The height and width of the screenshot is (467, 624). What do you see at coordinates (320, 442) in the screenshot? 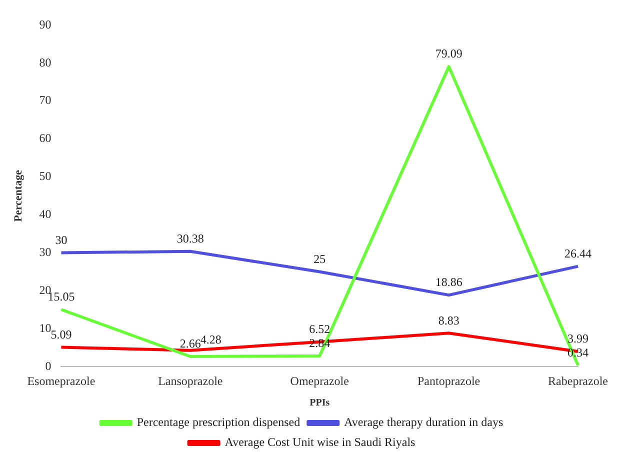
I see `legend-label: Average Cost Unit wise in Saudi Riyals` at bounding box center [320, 442].